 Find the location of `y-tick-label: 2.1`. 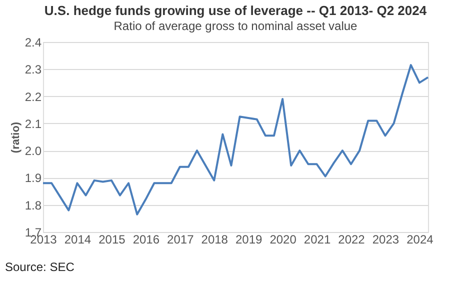

y-tick-label: 2.1 is located at coordinates (33, 123).